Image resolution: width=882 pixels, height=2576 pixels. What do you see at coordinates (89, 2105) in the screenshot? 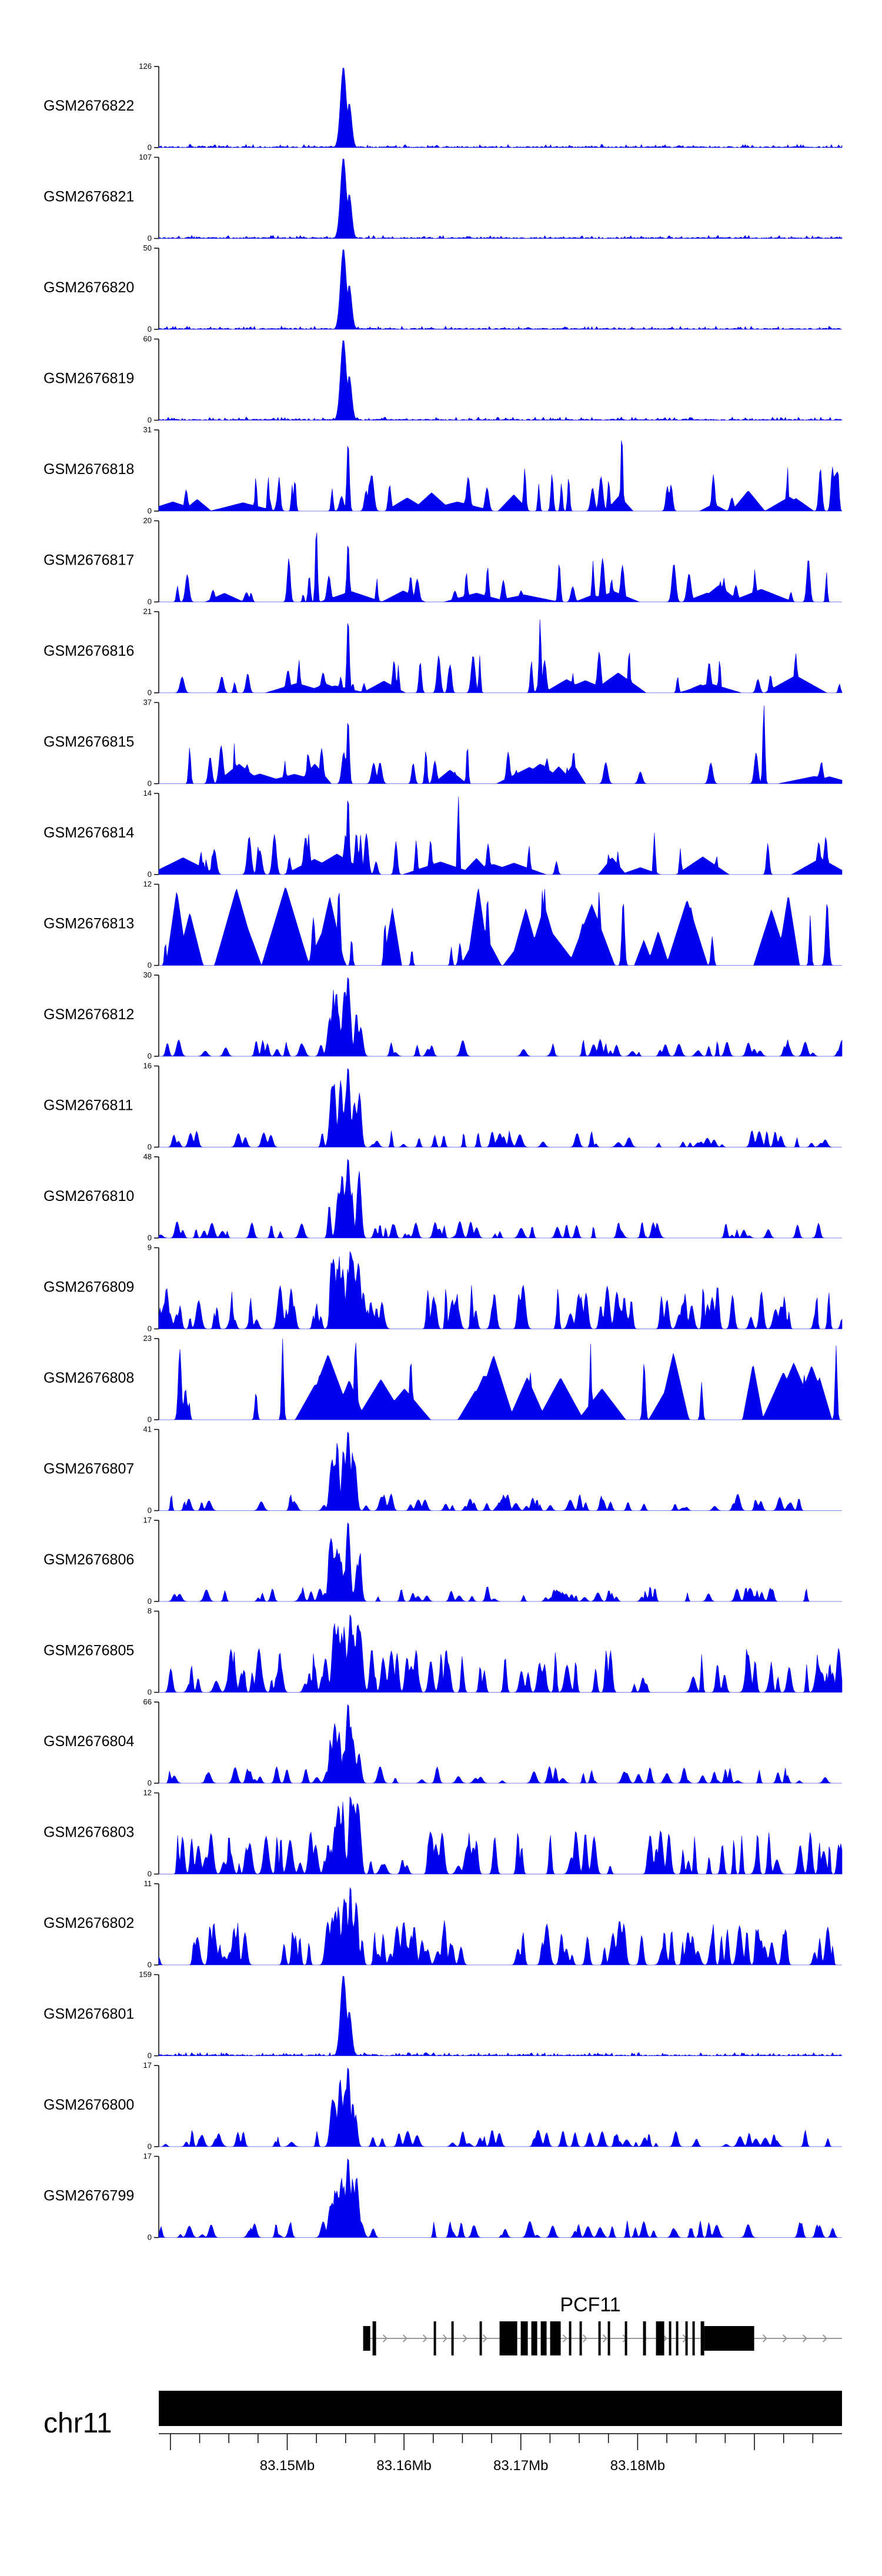
I see `track-label: GSM2676800` at bounding box center [89, 2105].